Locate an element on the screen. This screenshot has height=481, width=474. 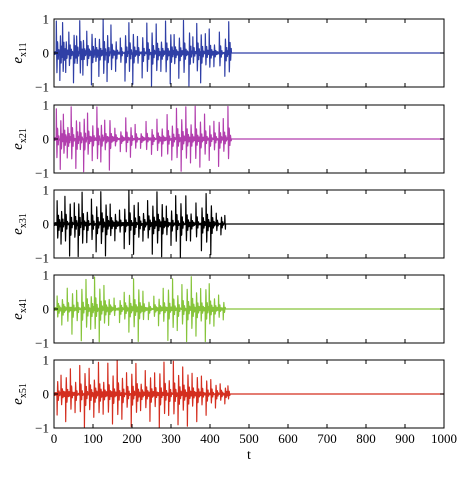
x-tick-label: 500 is located at coordinates (249, 438).